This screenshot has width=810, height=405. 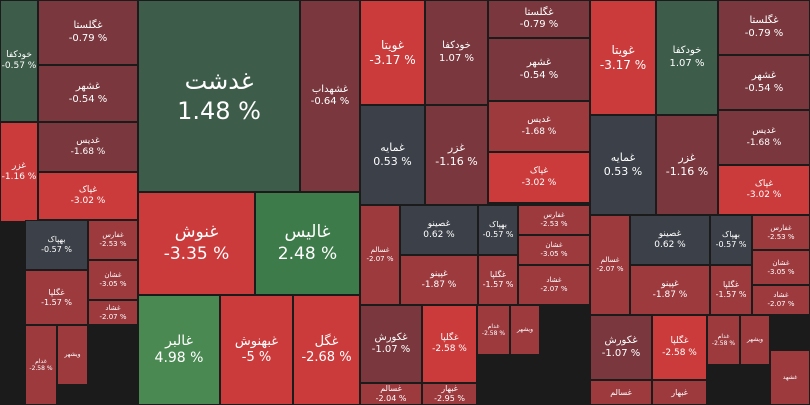 What do you see at coordinates (326, 341) in the screenshot?
I see `stock-symbol: غگل` at bounding box center [326, 341].